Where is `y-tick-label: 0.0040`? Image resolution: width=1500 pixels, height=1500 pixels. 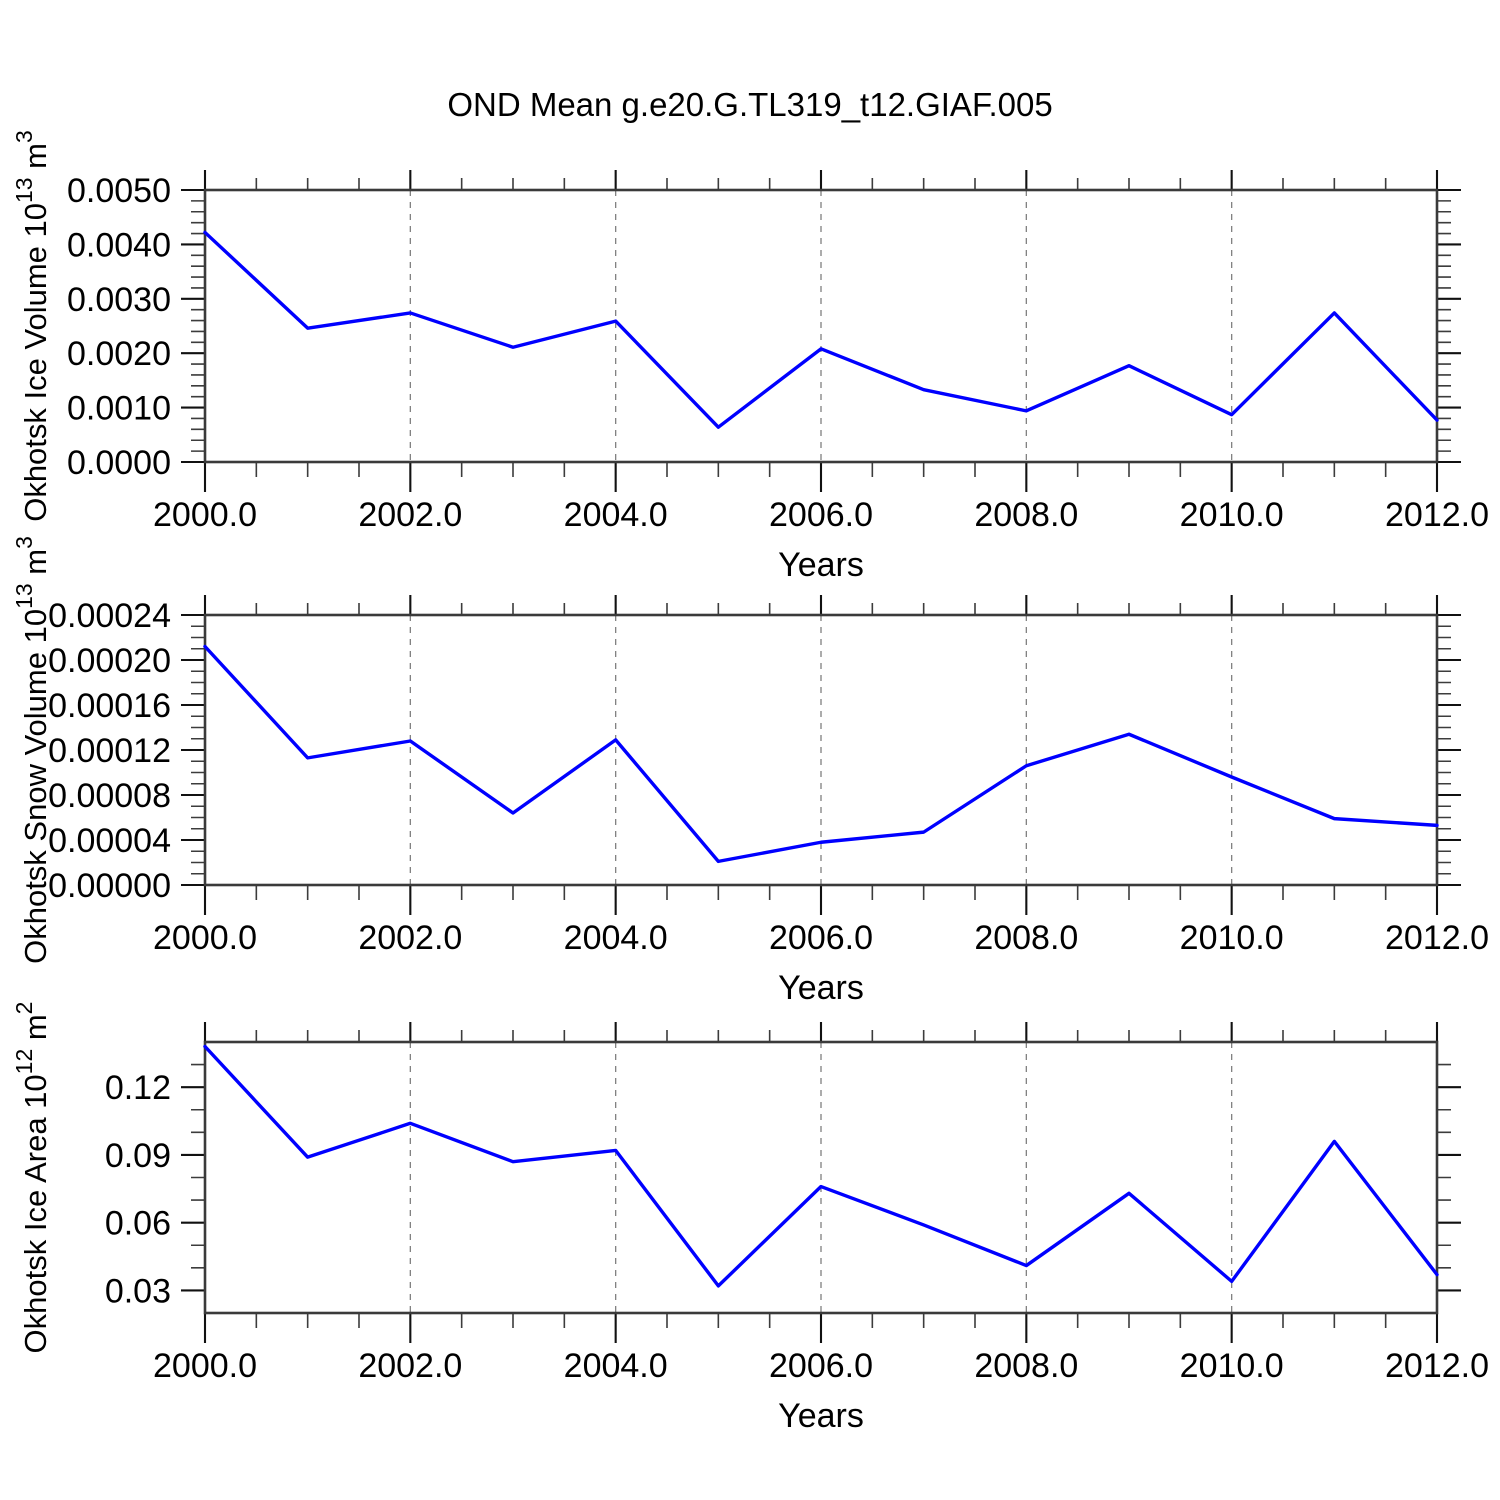 y-tick-label: 0.0040 is located at coordinates (119, 245).